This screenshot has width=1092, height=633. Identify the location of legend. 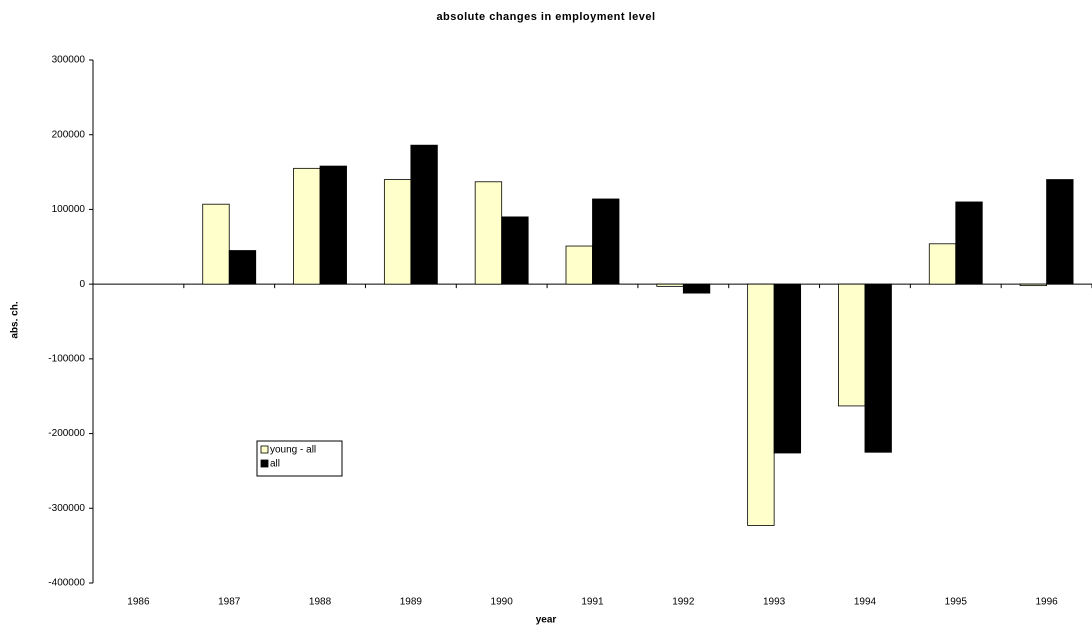
(299, 458).